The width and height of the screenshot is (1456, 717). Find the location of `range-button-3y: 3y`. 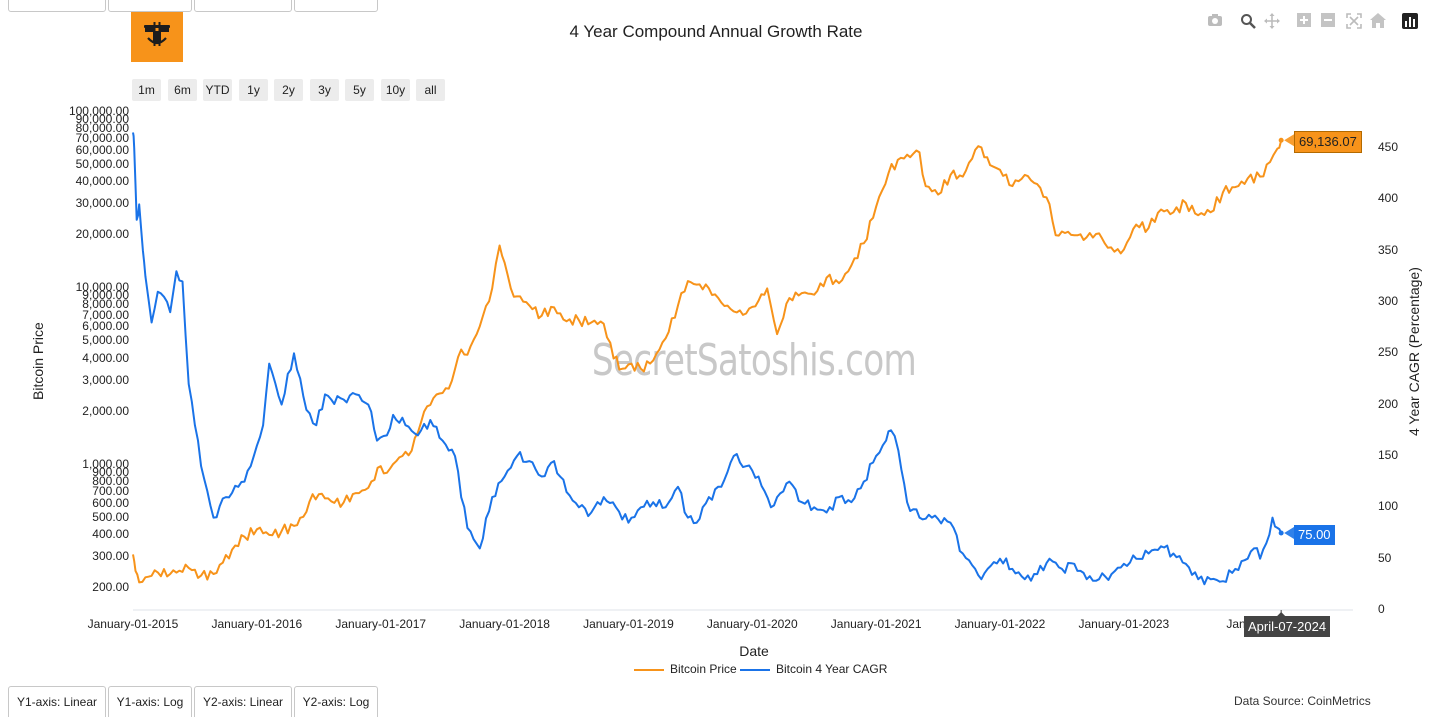

range-button-3y: 3y is located at coordinates (324, 90).